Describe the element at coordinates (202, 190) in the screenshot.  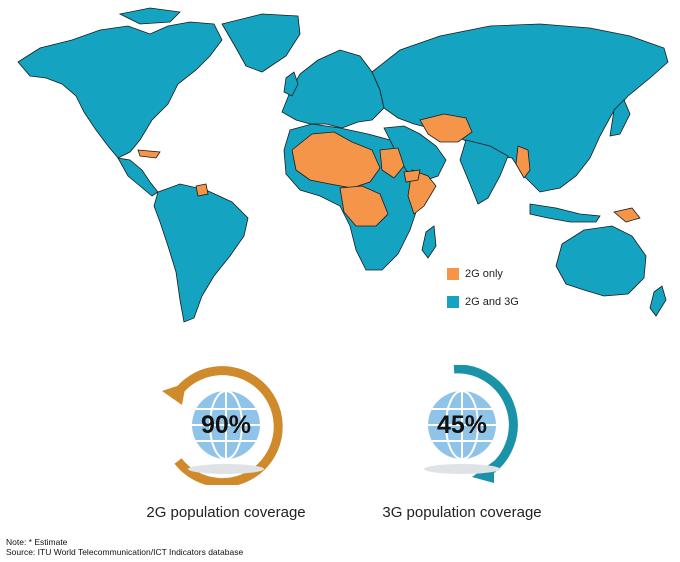
I see `guyana-2g` at that location.